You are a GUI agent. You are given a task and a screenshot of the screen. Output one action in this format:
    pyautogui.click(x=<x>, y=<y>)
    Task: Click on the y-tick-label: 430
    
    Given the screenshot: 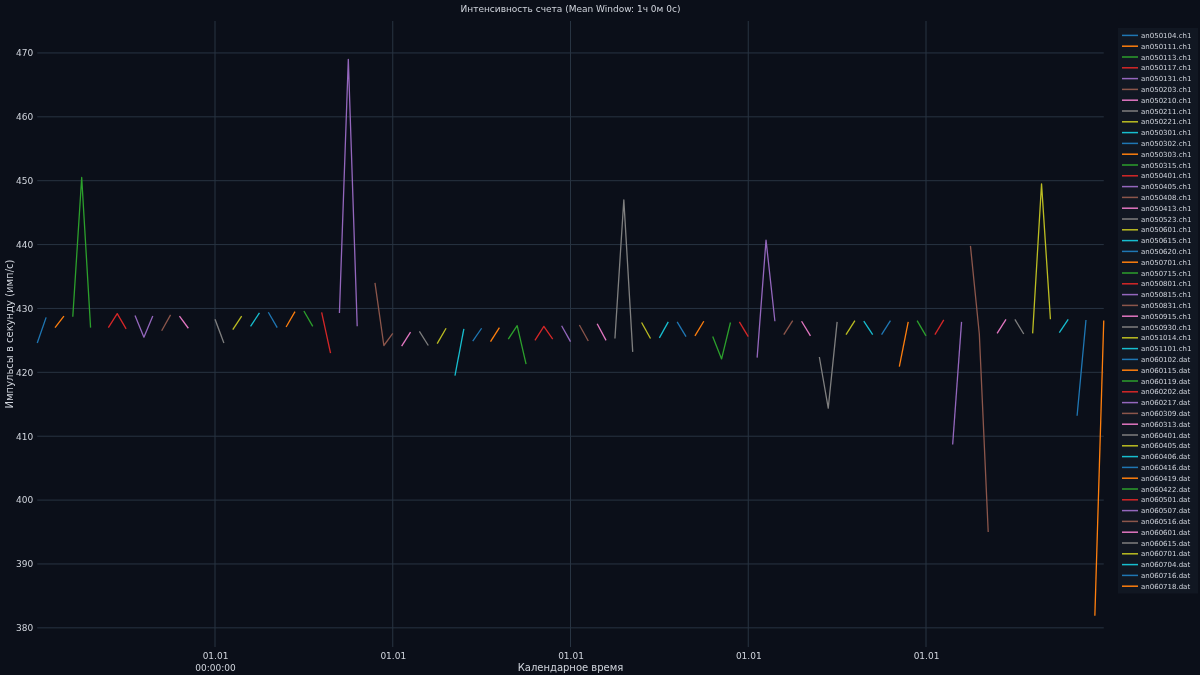 What is the action you would take?
    pyautogui.click(x=25, y=308)
    